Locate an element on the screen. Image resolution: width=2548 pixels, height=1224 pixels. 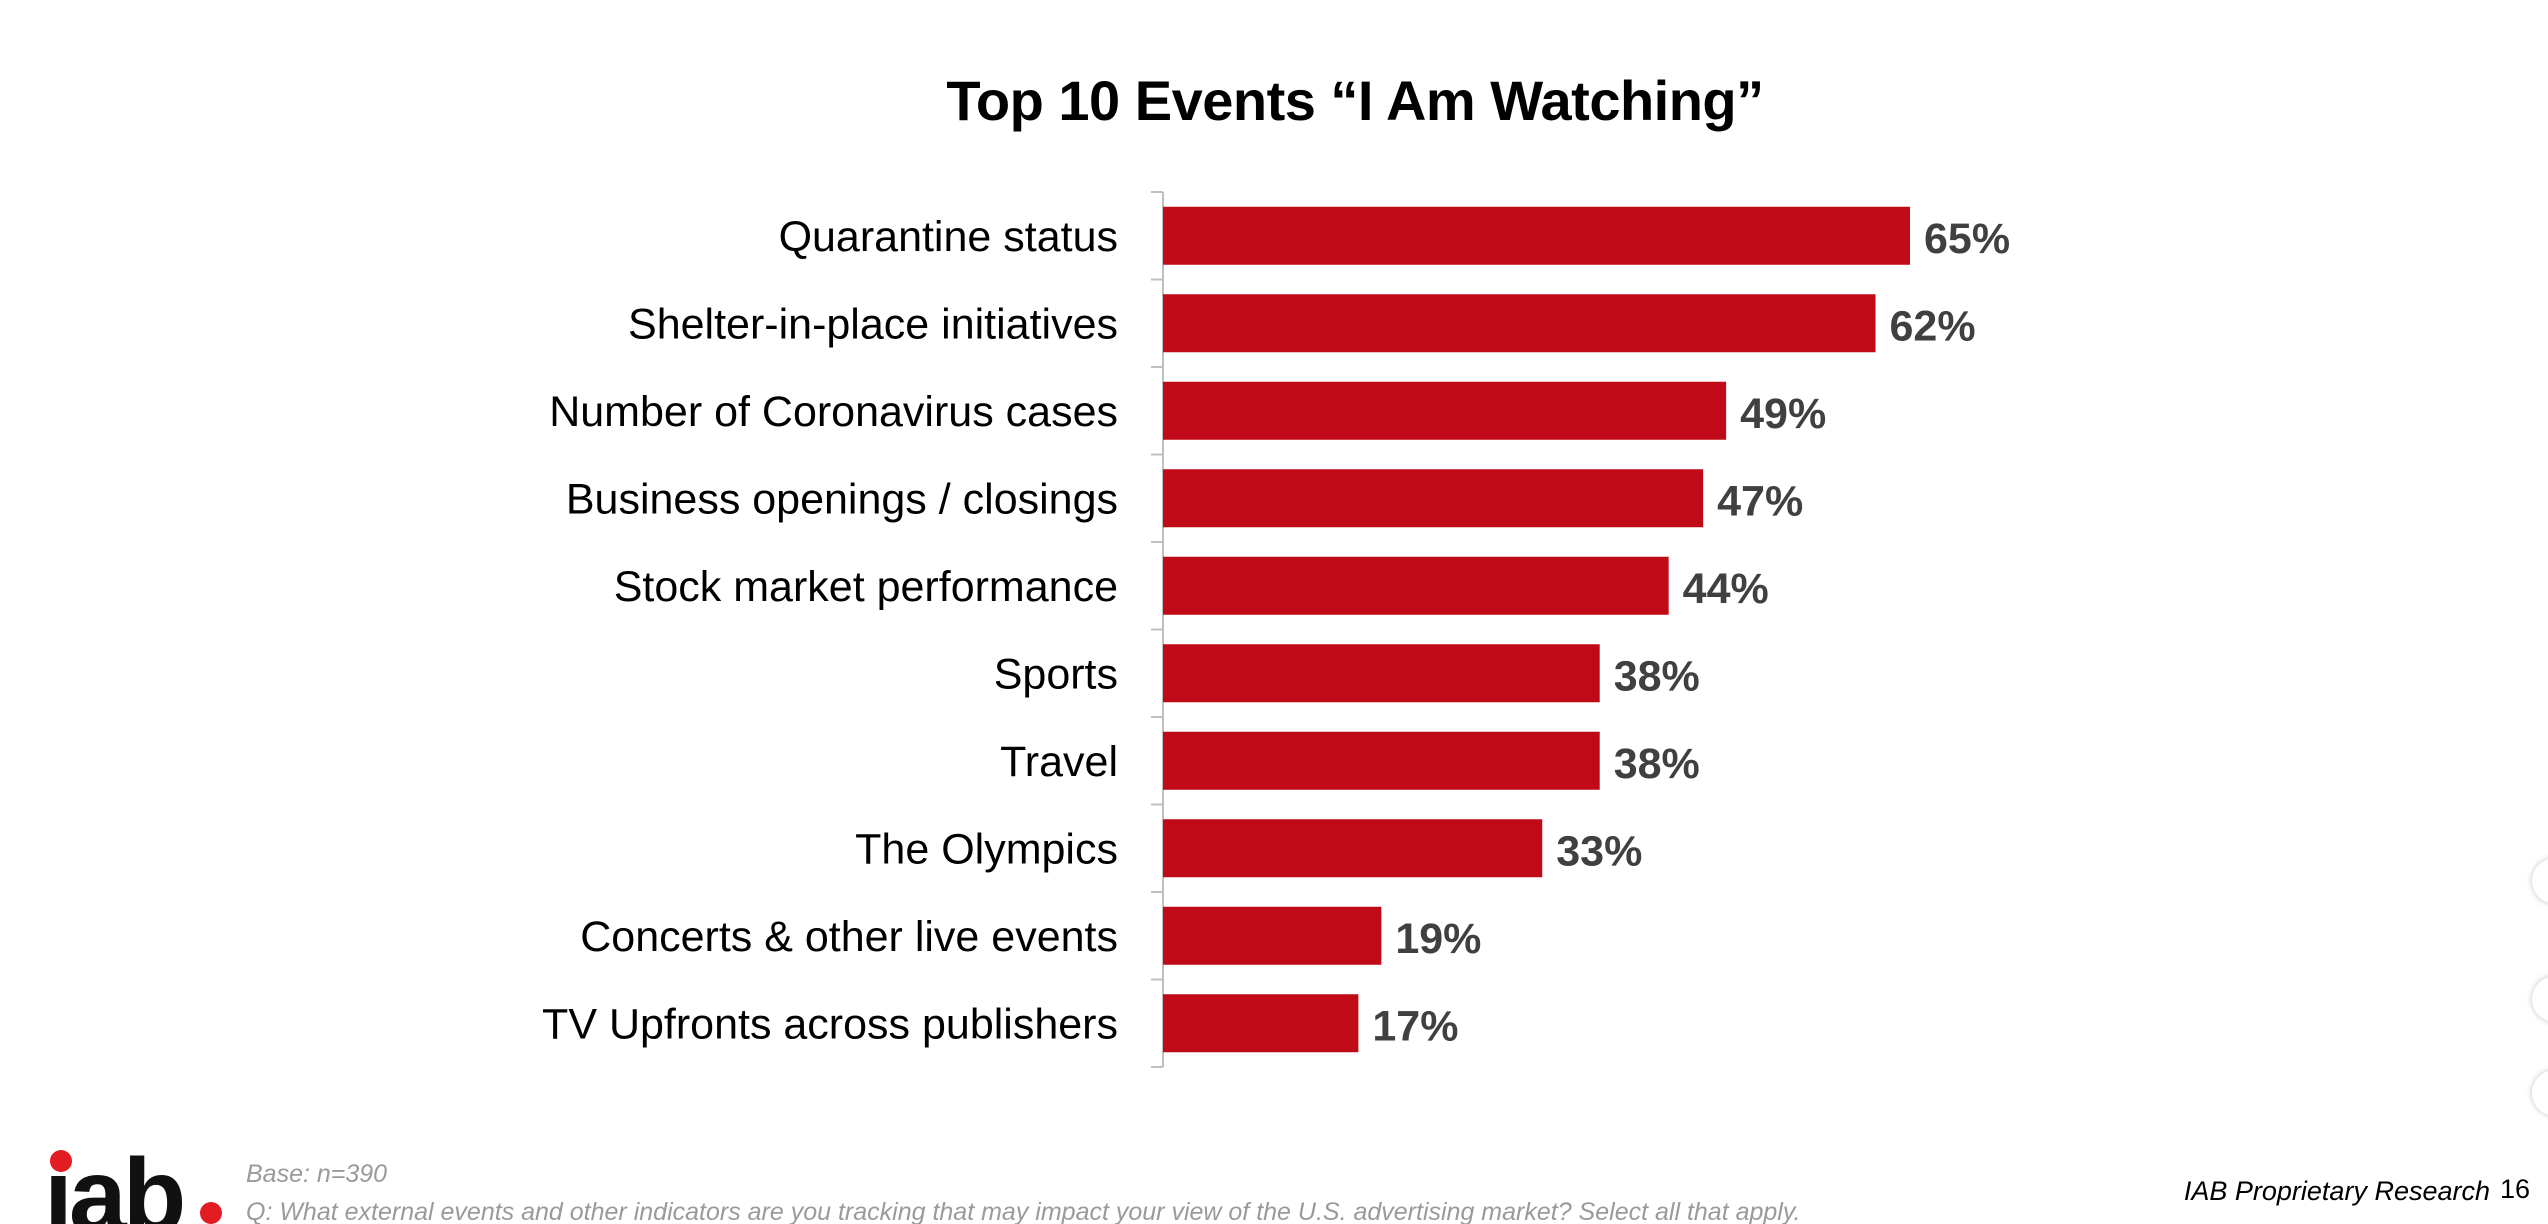
source-label: IAB Proprietary Research is located at coordinates (2336, 1191).